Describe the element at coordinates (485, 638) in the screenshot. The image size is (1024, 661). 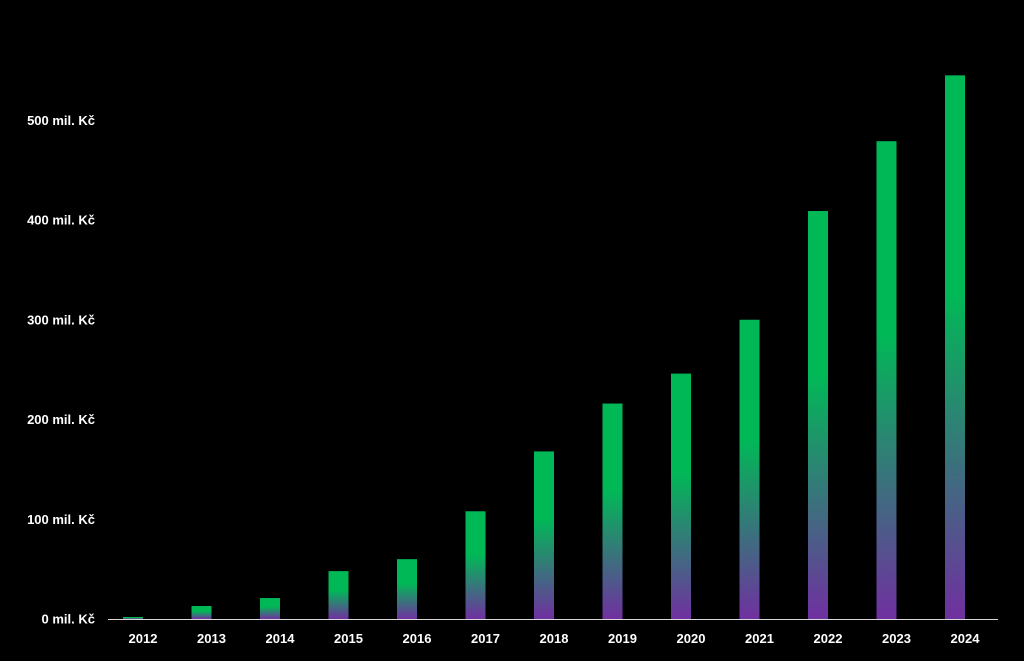
I see `x-tick-label: 2017` at that location.